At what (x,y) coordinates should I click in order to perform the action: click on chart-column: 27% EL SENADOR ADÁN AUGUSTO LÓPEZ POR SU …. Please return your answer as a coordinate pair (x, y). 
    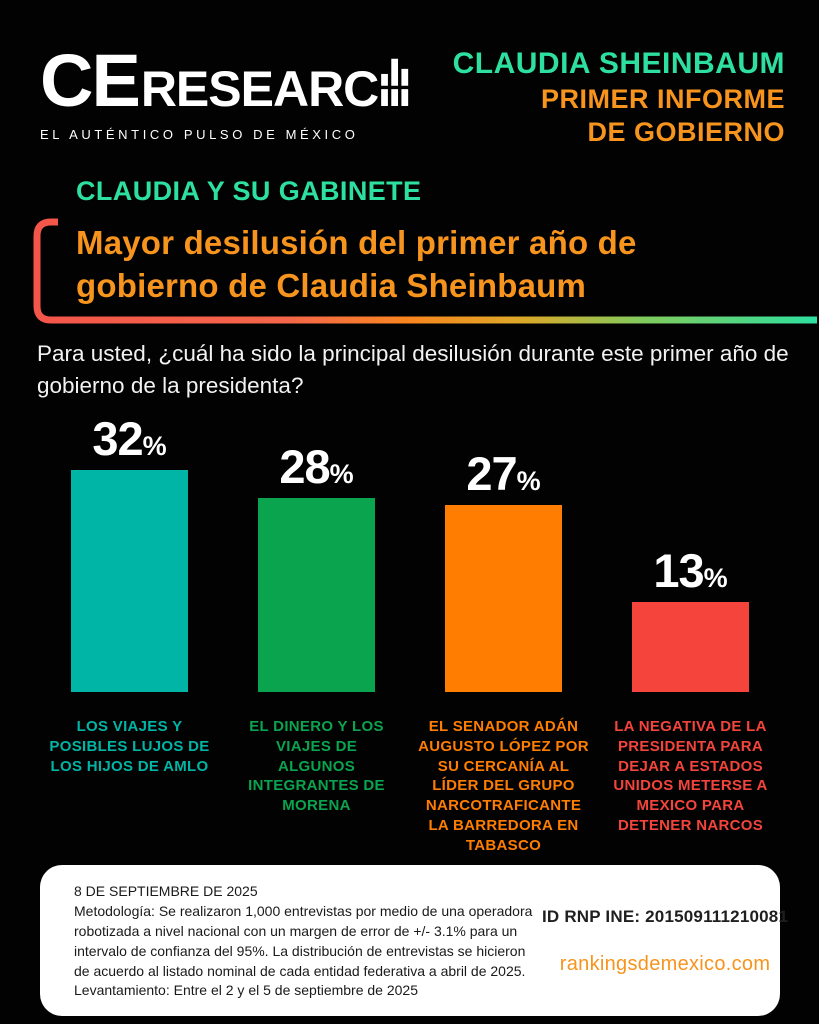
    Looking at the image, I should click on (503, 632).